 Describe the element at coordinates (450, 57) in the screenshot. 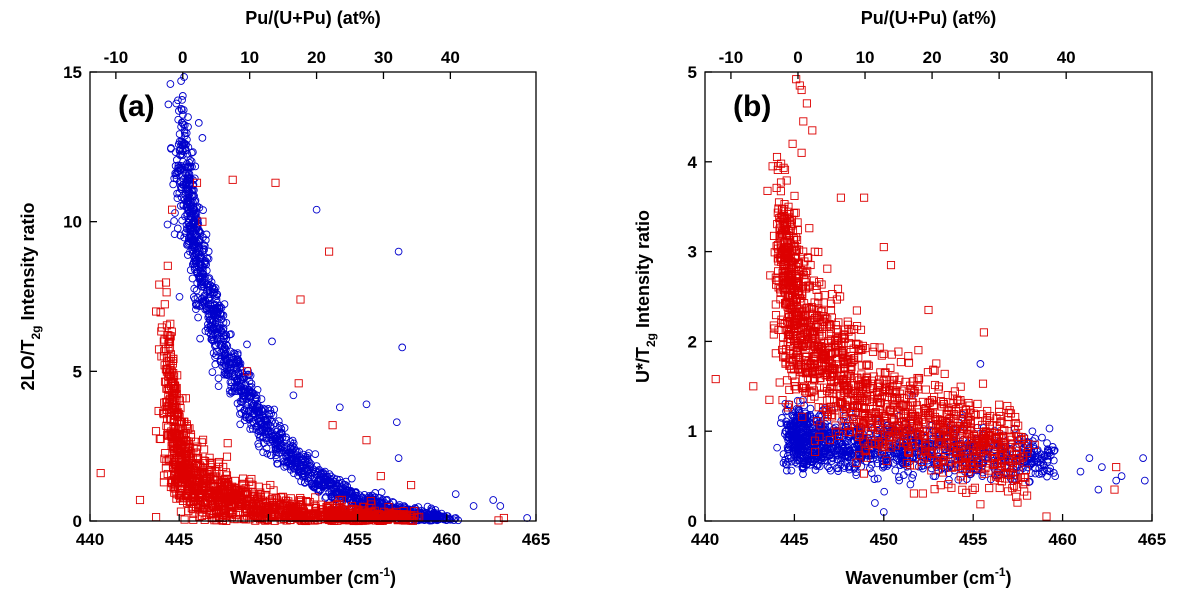

I see `x2-tick-label: 40` at that location.